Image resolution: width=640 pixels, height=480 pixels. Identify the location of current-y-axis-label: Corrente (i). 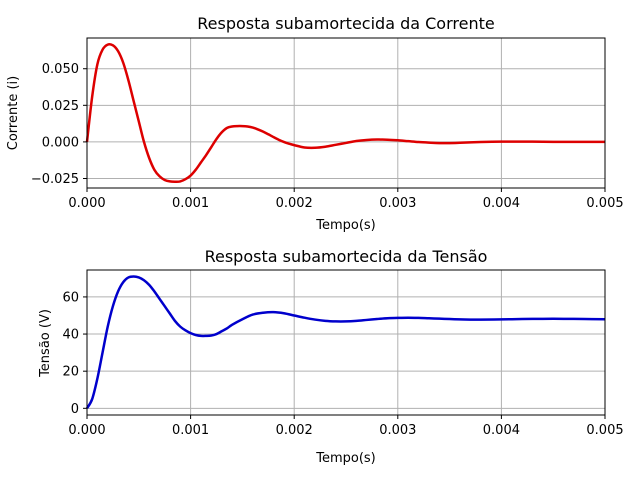
(13, 113).